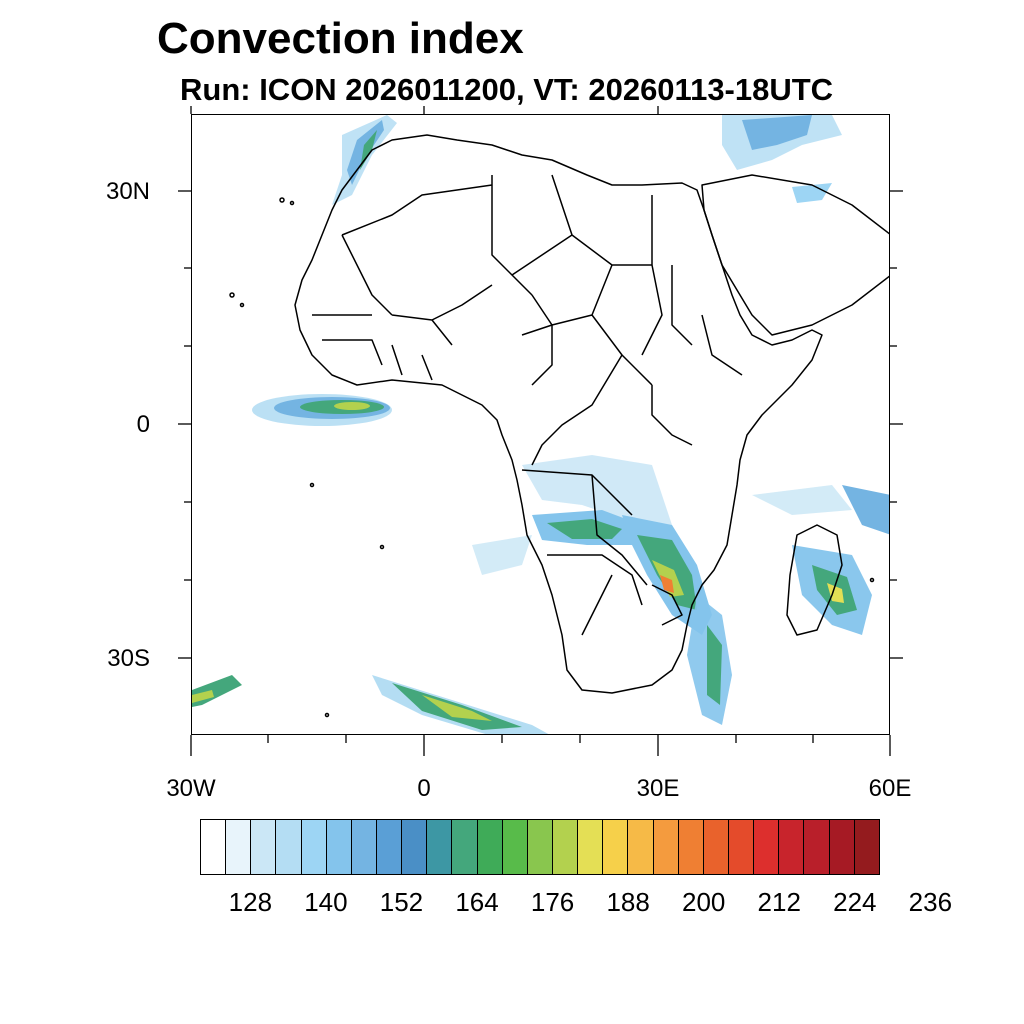  What do you see at coordinates (552, 902) in the screenshot?
I see `colorbar-label: 176` at bounding box center [552, 902].